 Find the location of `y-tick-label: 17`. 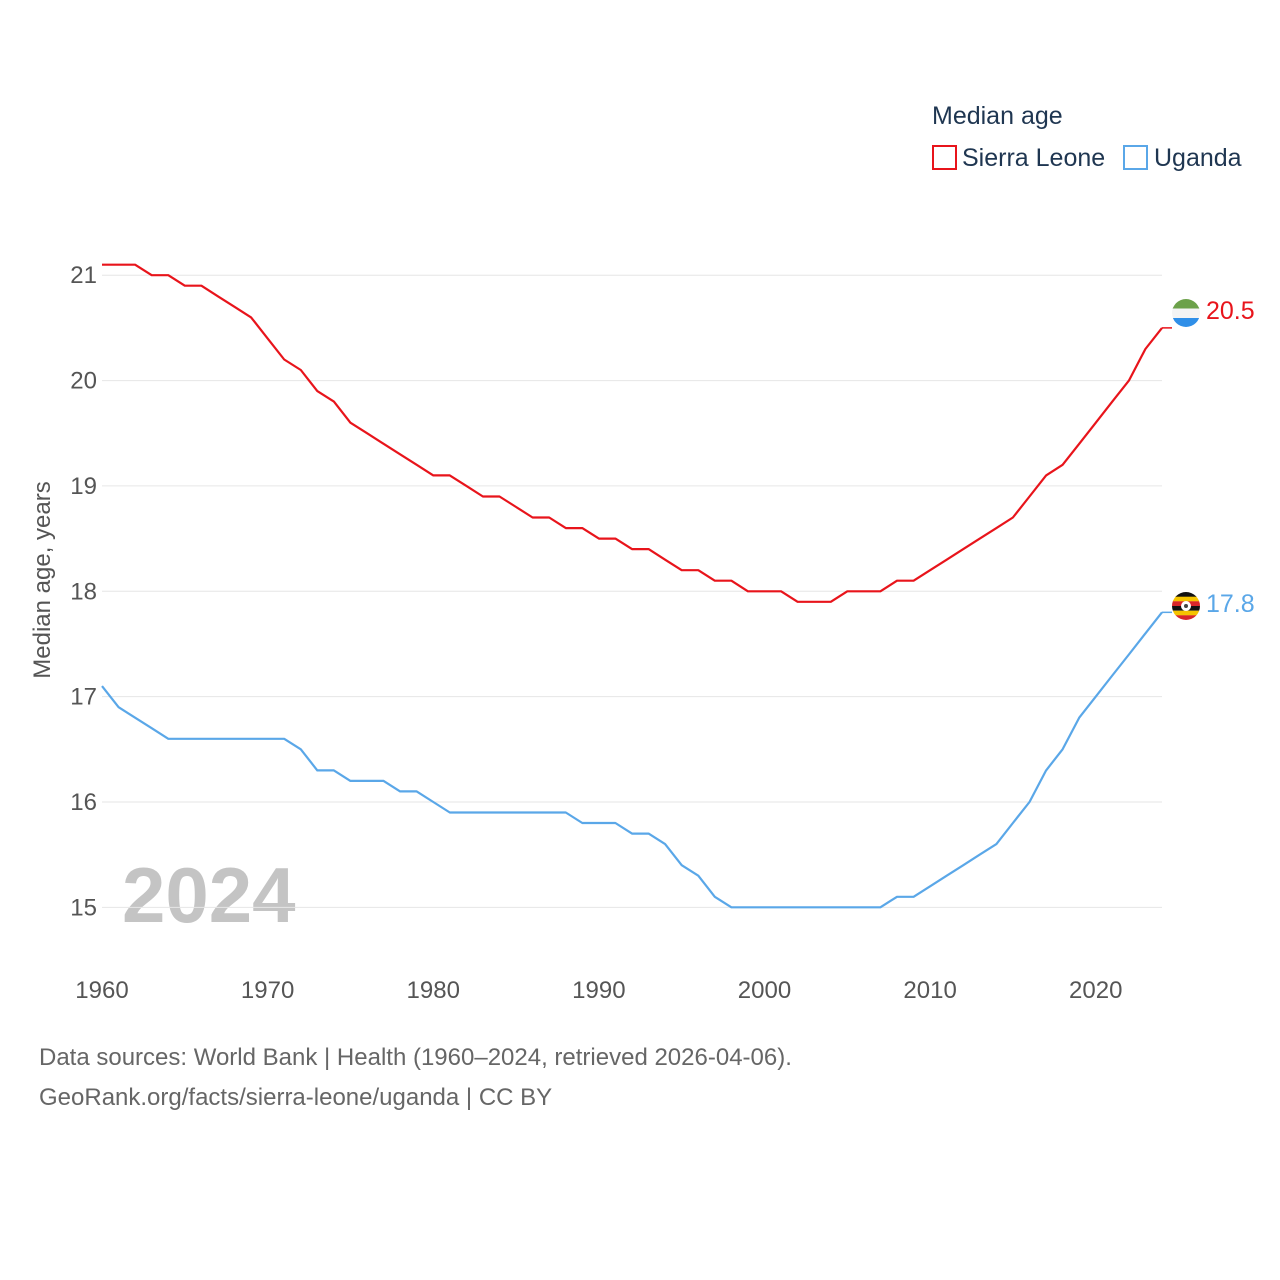

y-tick-label: 17 is located at coordinates (83, 697).